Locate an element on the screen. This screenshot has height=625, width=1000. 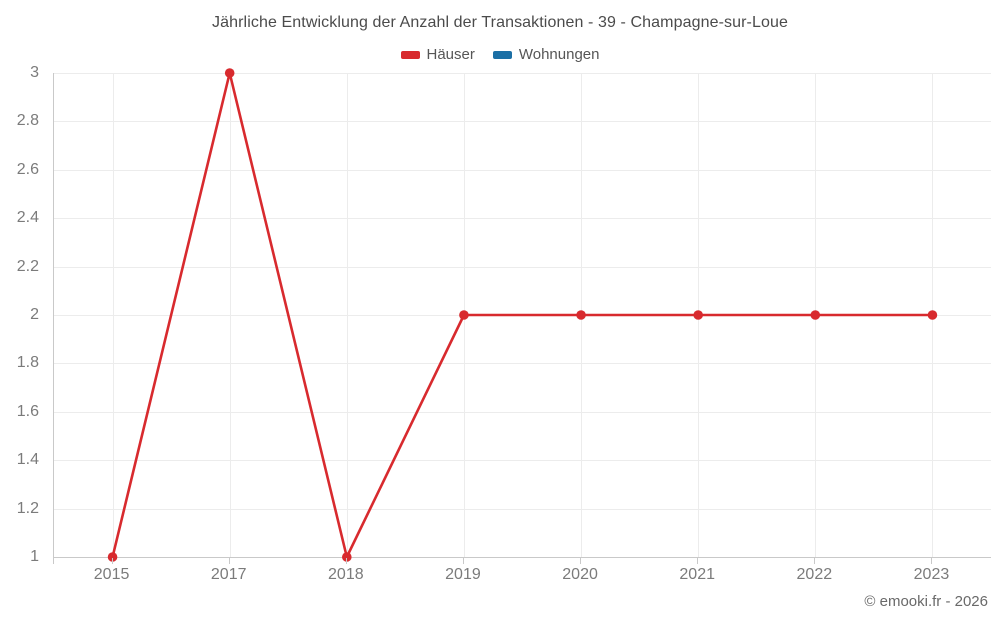
y-tick-label: 2 is located at coordinates (34, 314).